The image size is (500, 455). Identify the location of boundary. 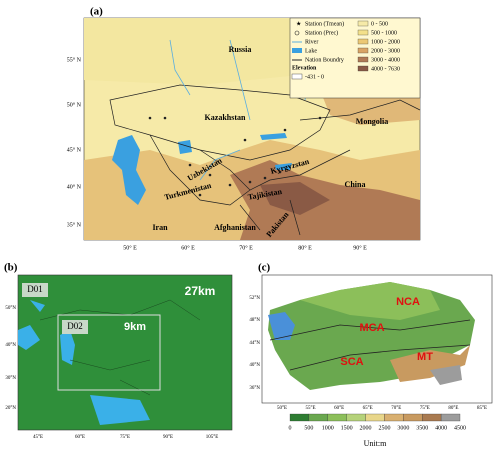
(220, 122).